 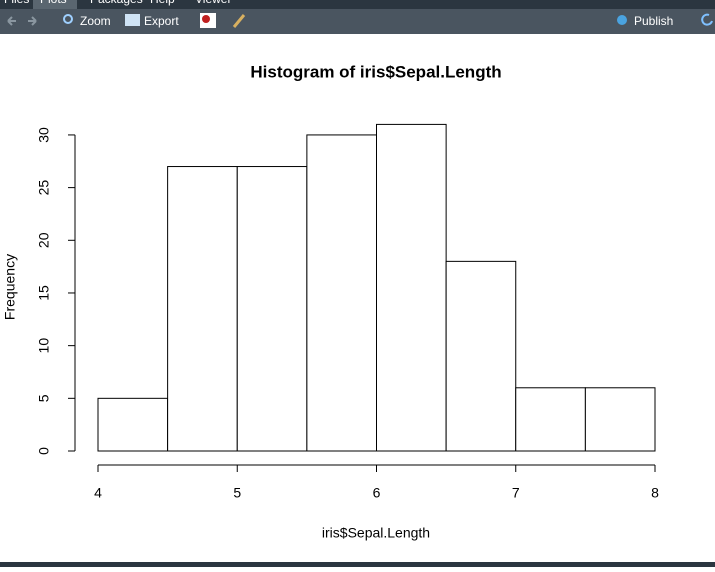 What do you see at coordinates (44, 135) in the screenshot?
I see `y-tick-label: 30` at bounding box center [44, 135].